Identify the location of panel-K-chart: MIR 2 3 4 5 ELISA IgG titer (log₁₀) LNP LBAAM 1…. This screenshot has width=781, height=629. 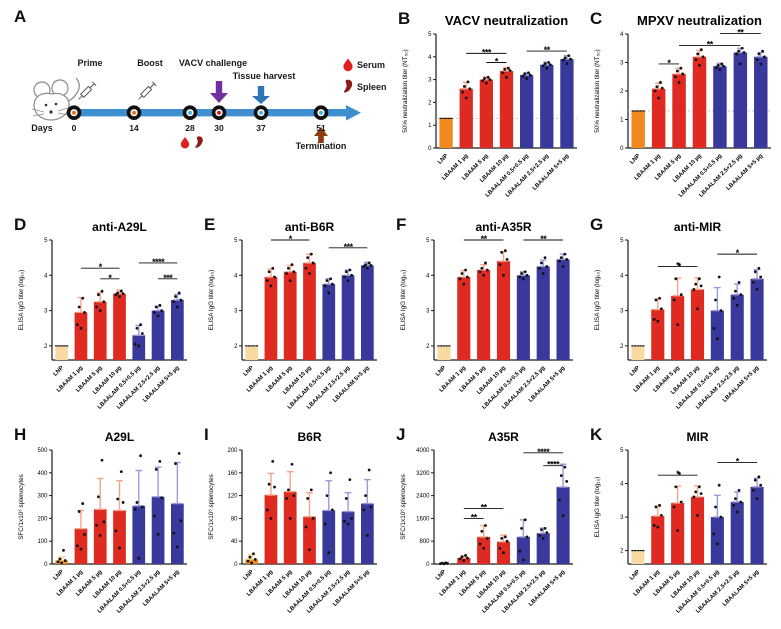
(681, 526).